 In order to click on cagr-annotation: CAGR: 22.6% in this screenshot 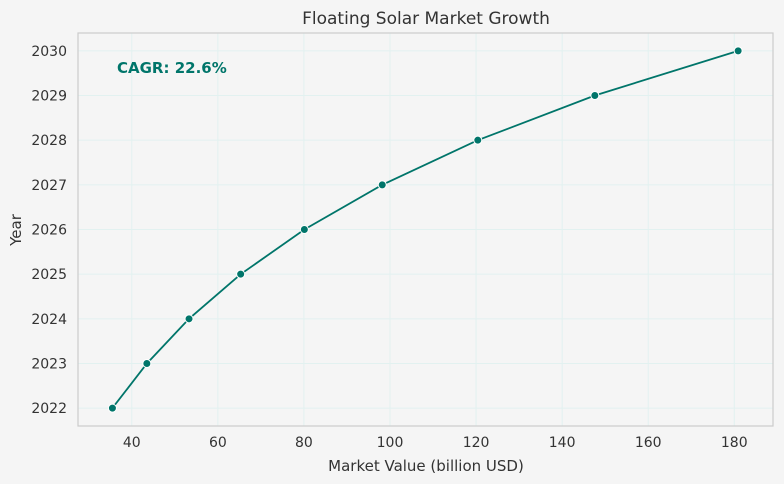, I will do `click(172, 68)`.